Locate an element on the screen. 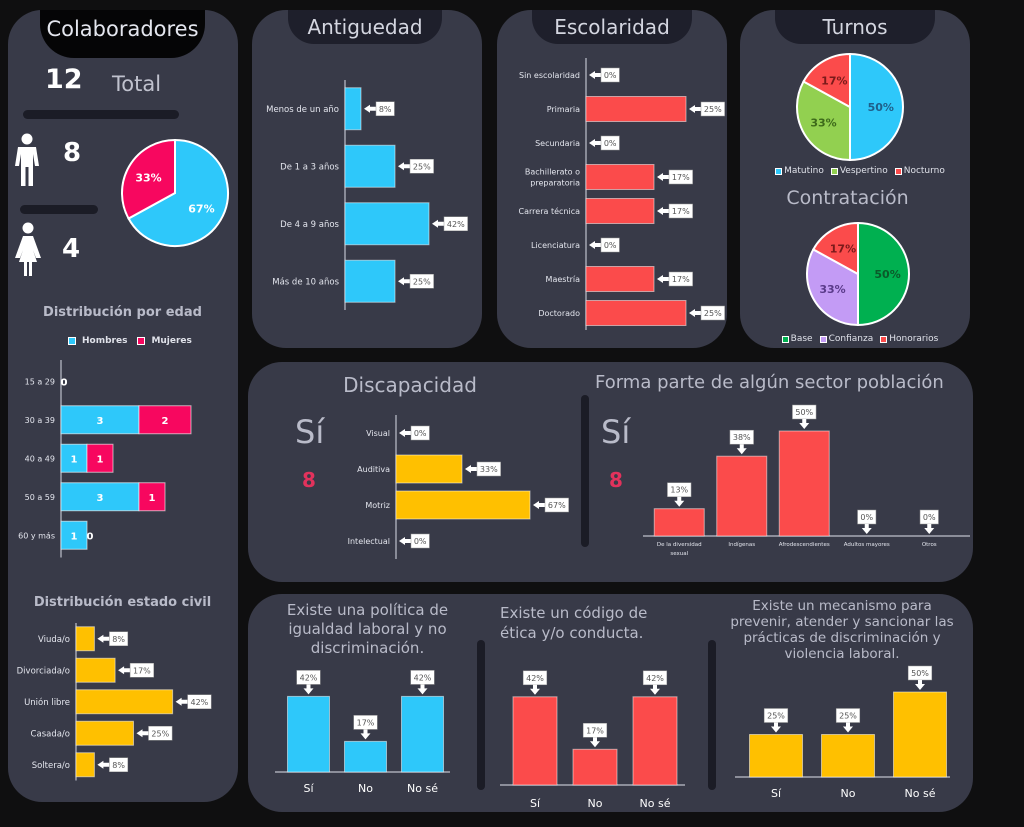 The image size is (1024, 827). gender-pie-slice is located at coordinates (178, 192).